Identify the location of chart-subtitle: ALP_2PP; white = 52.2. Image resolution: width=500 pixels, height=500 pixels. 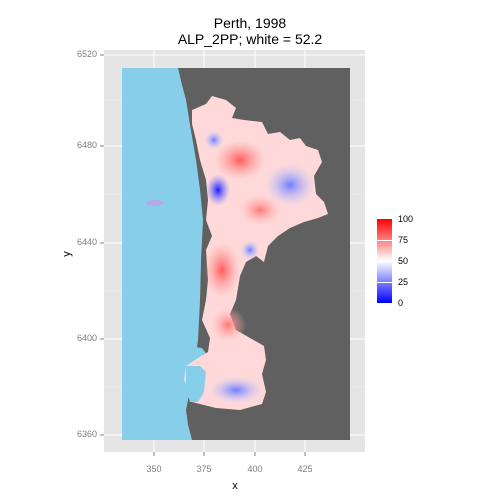
(250, 39).